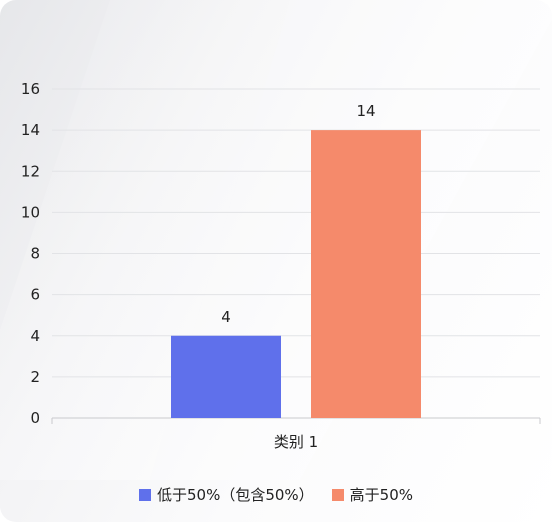 The width and height of the screenshot is (560, 528). Describe the element at coordinates (30, 130) in the screenshot. I see `y-tick-label: 14` at that location.